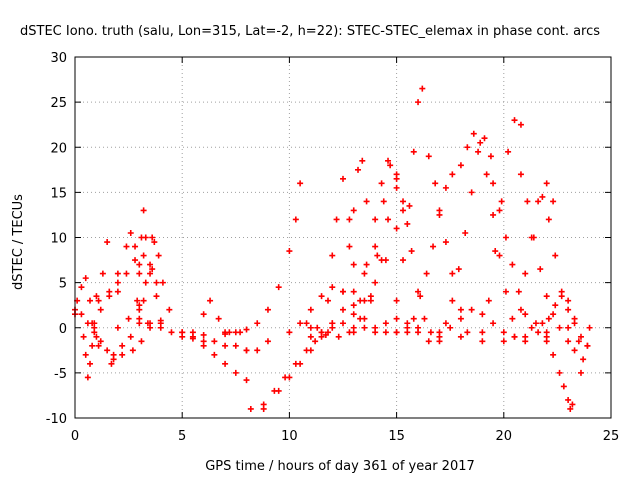 This screenshot has height=480, width=640. Describe the element at coordinates (63, 329) in the screenshot. I see `y-tick-label: 0` at that location.